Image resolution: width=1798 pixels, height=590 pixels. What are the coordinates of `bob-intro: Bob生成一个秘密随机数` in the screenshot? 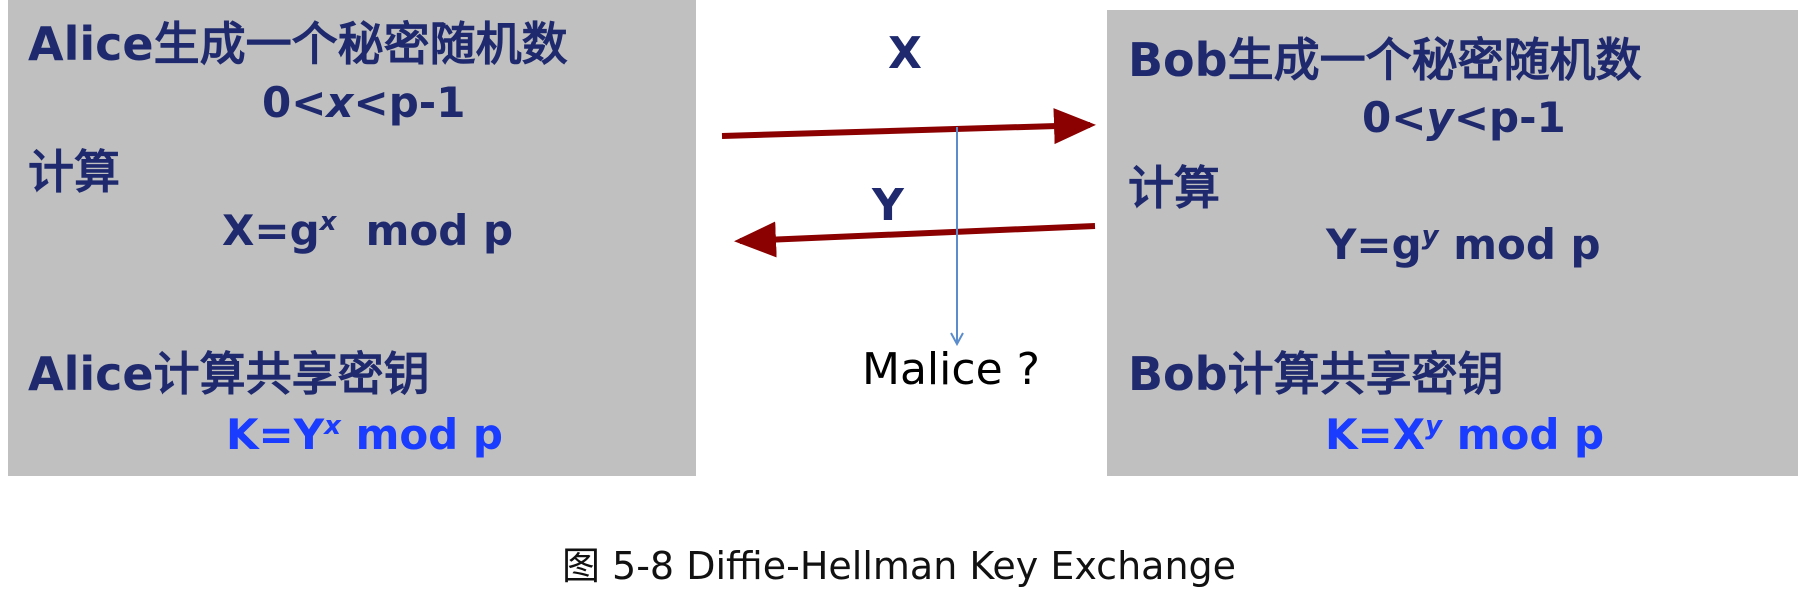 It's located at (1385, 60).